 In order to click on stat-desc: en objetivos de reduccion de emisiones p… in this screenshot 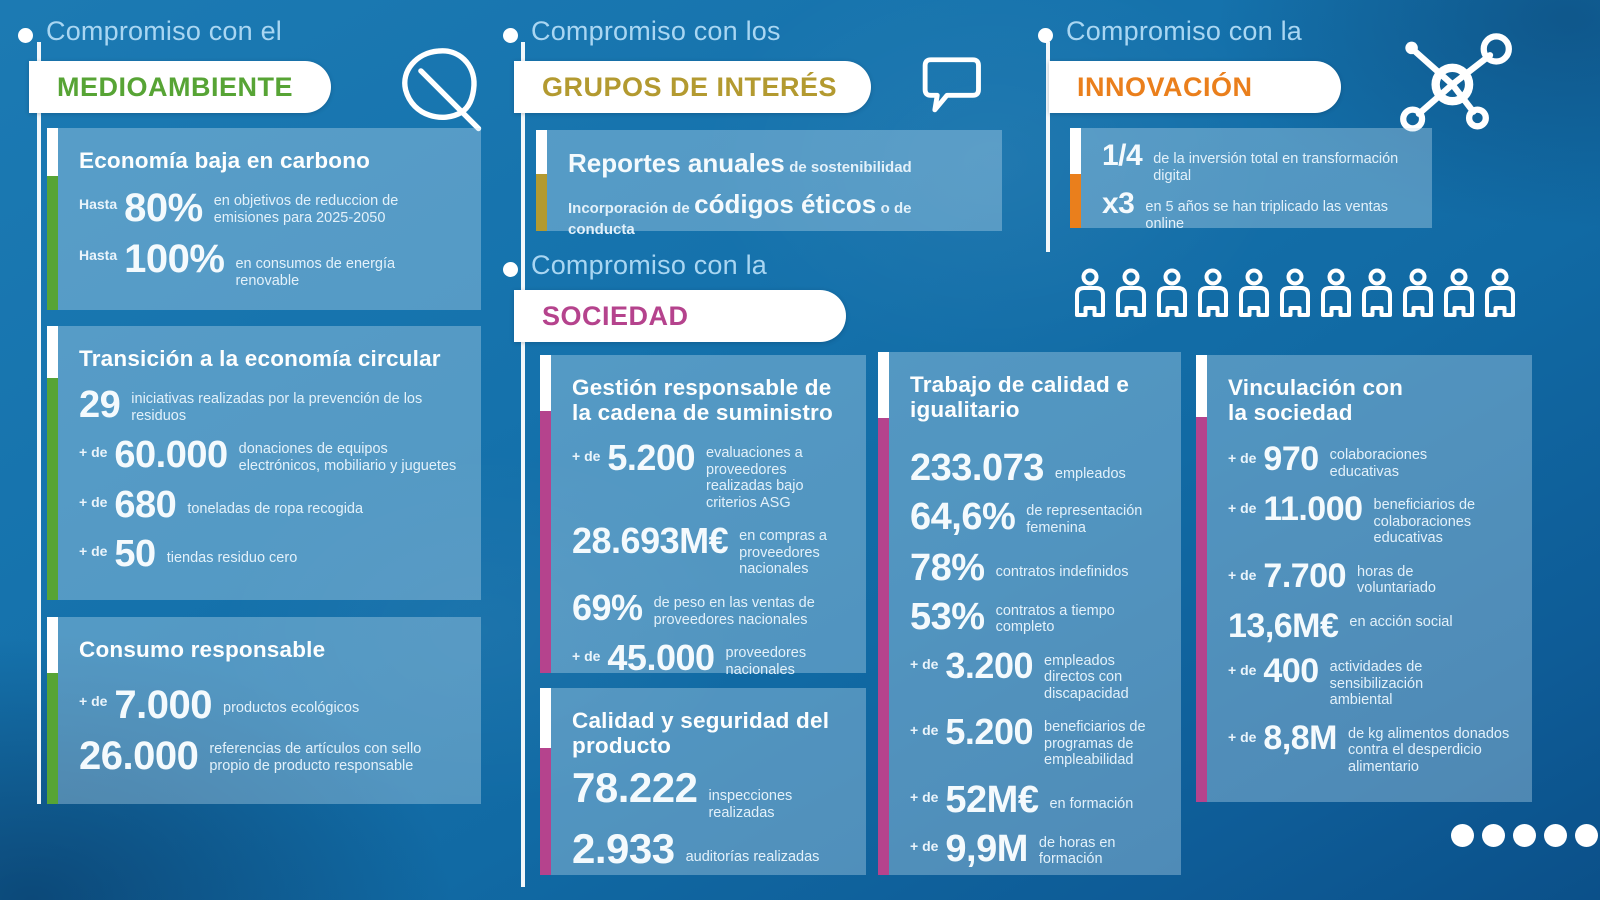, I will do `click(306, 209)`.